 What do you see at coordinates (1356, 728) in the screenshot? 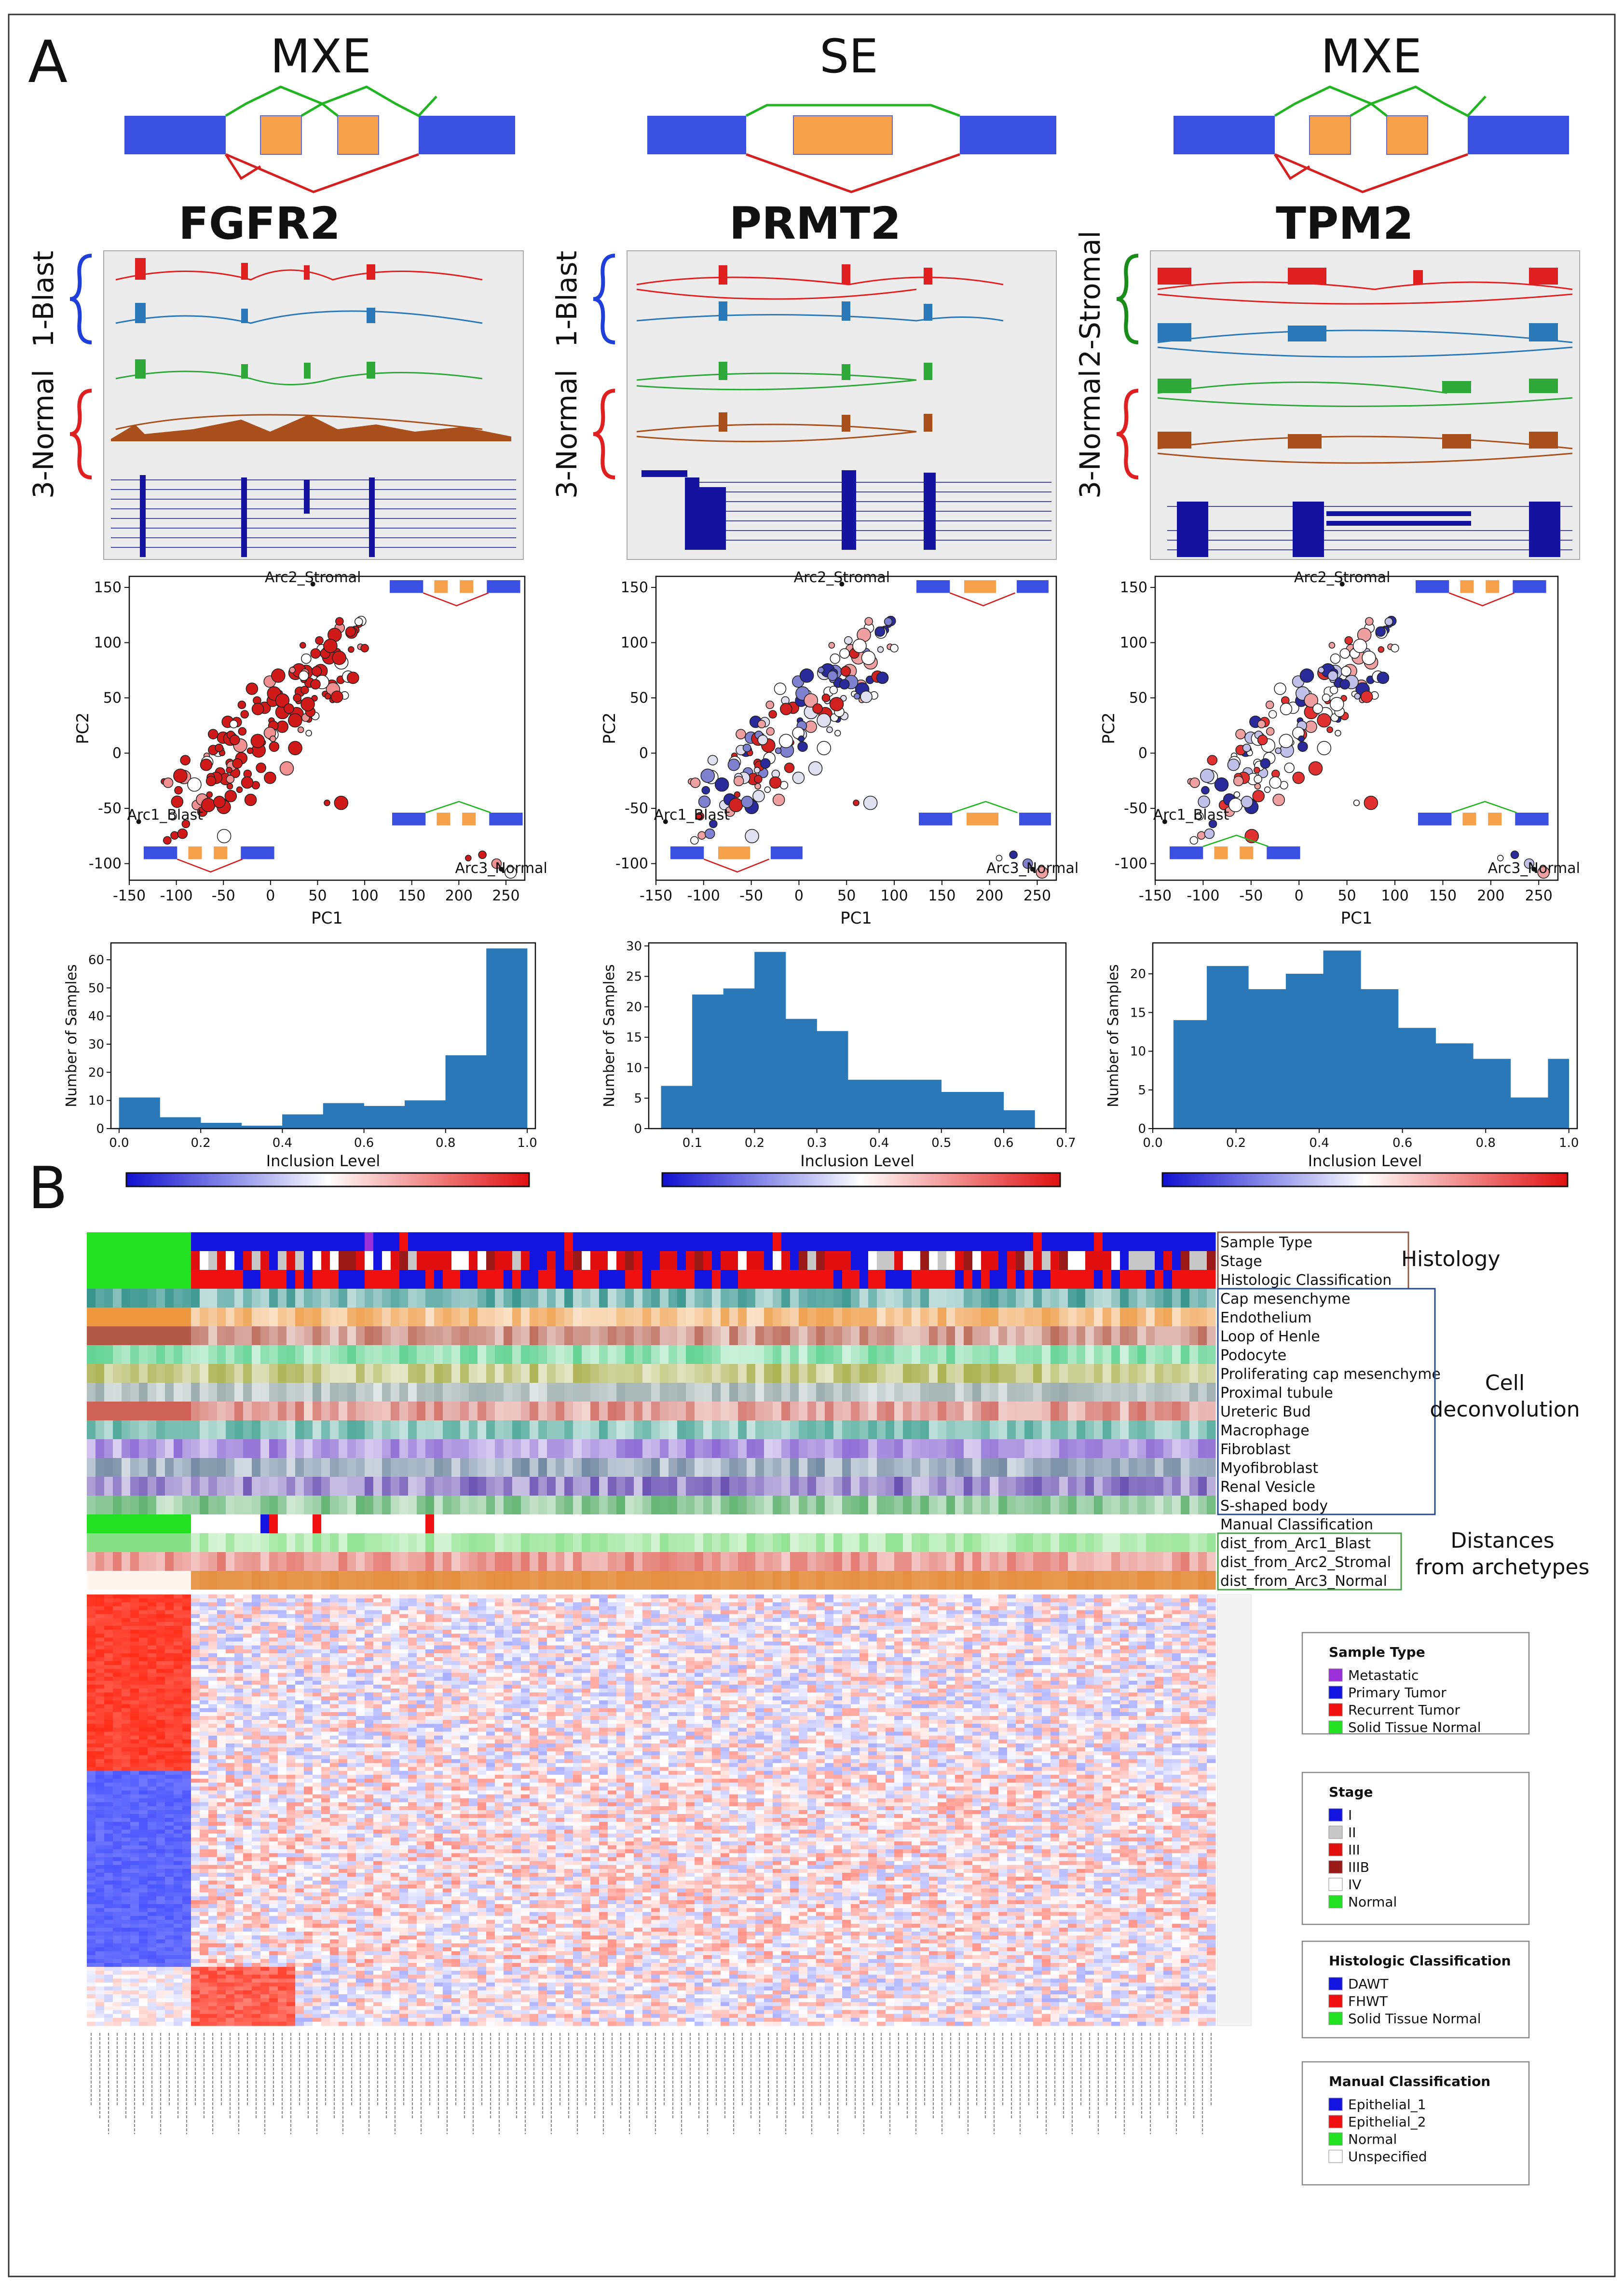
I see `pca-axes-frame` at bounding box center [1356, 728].